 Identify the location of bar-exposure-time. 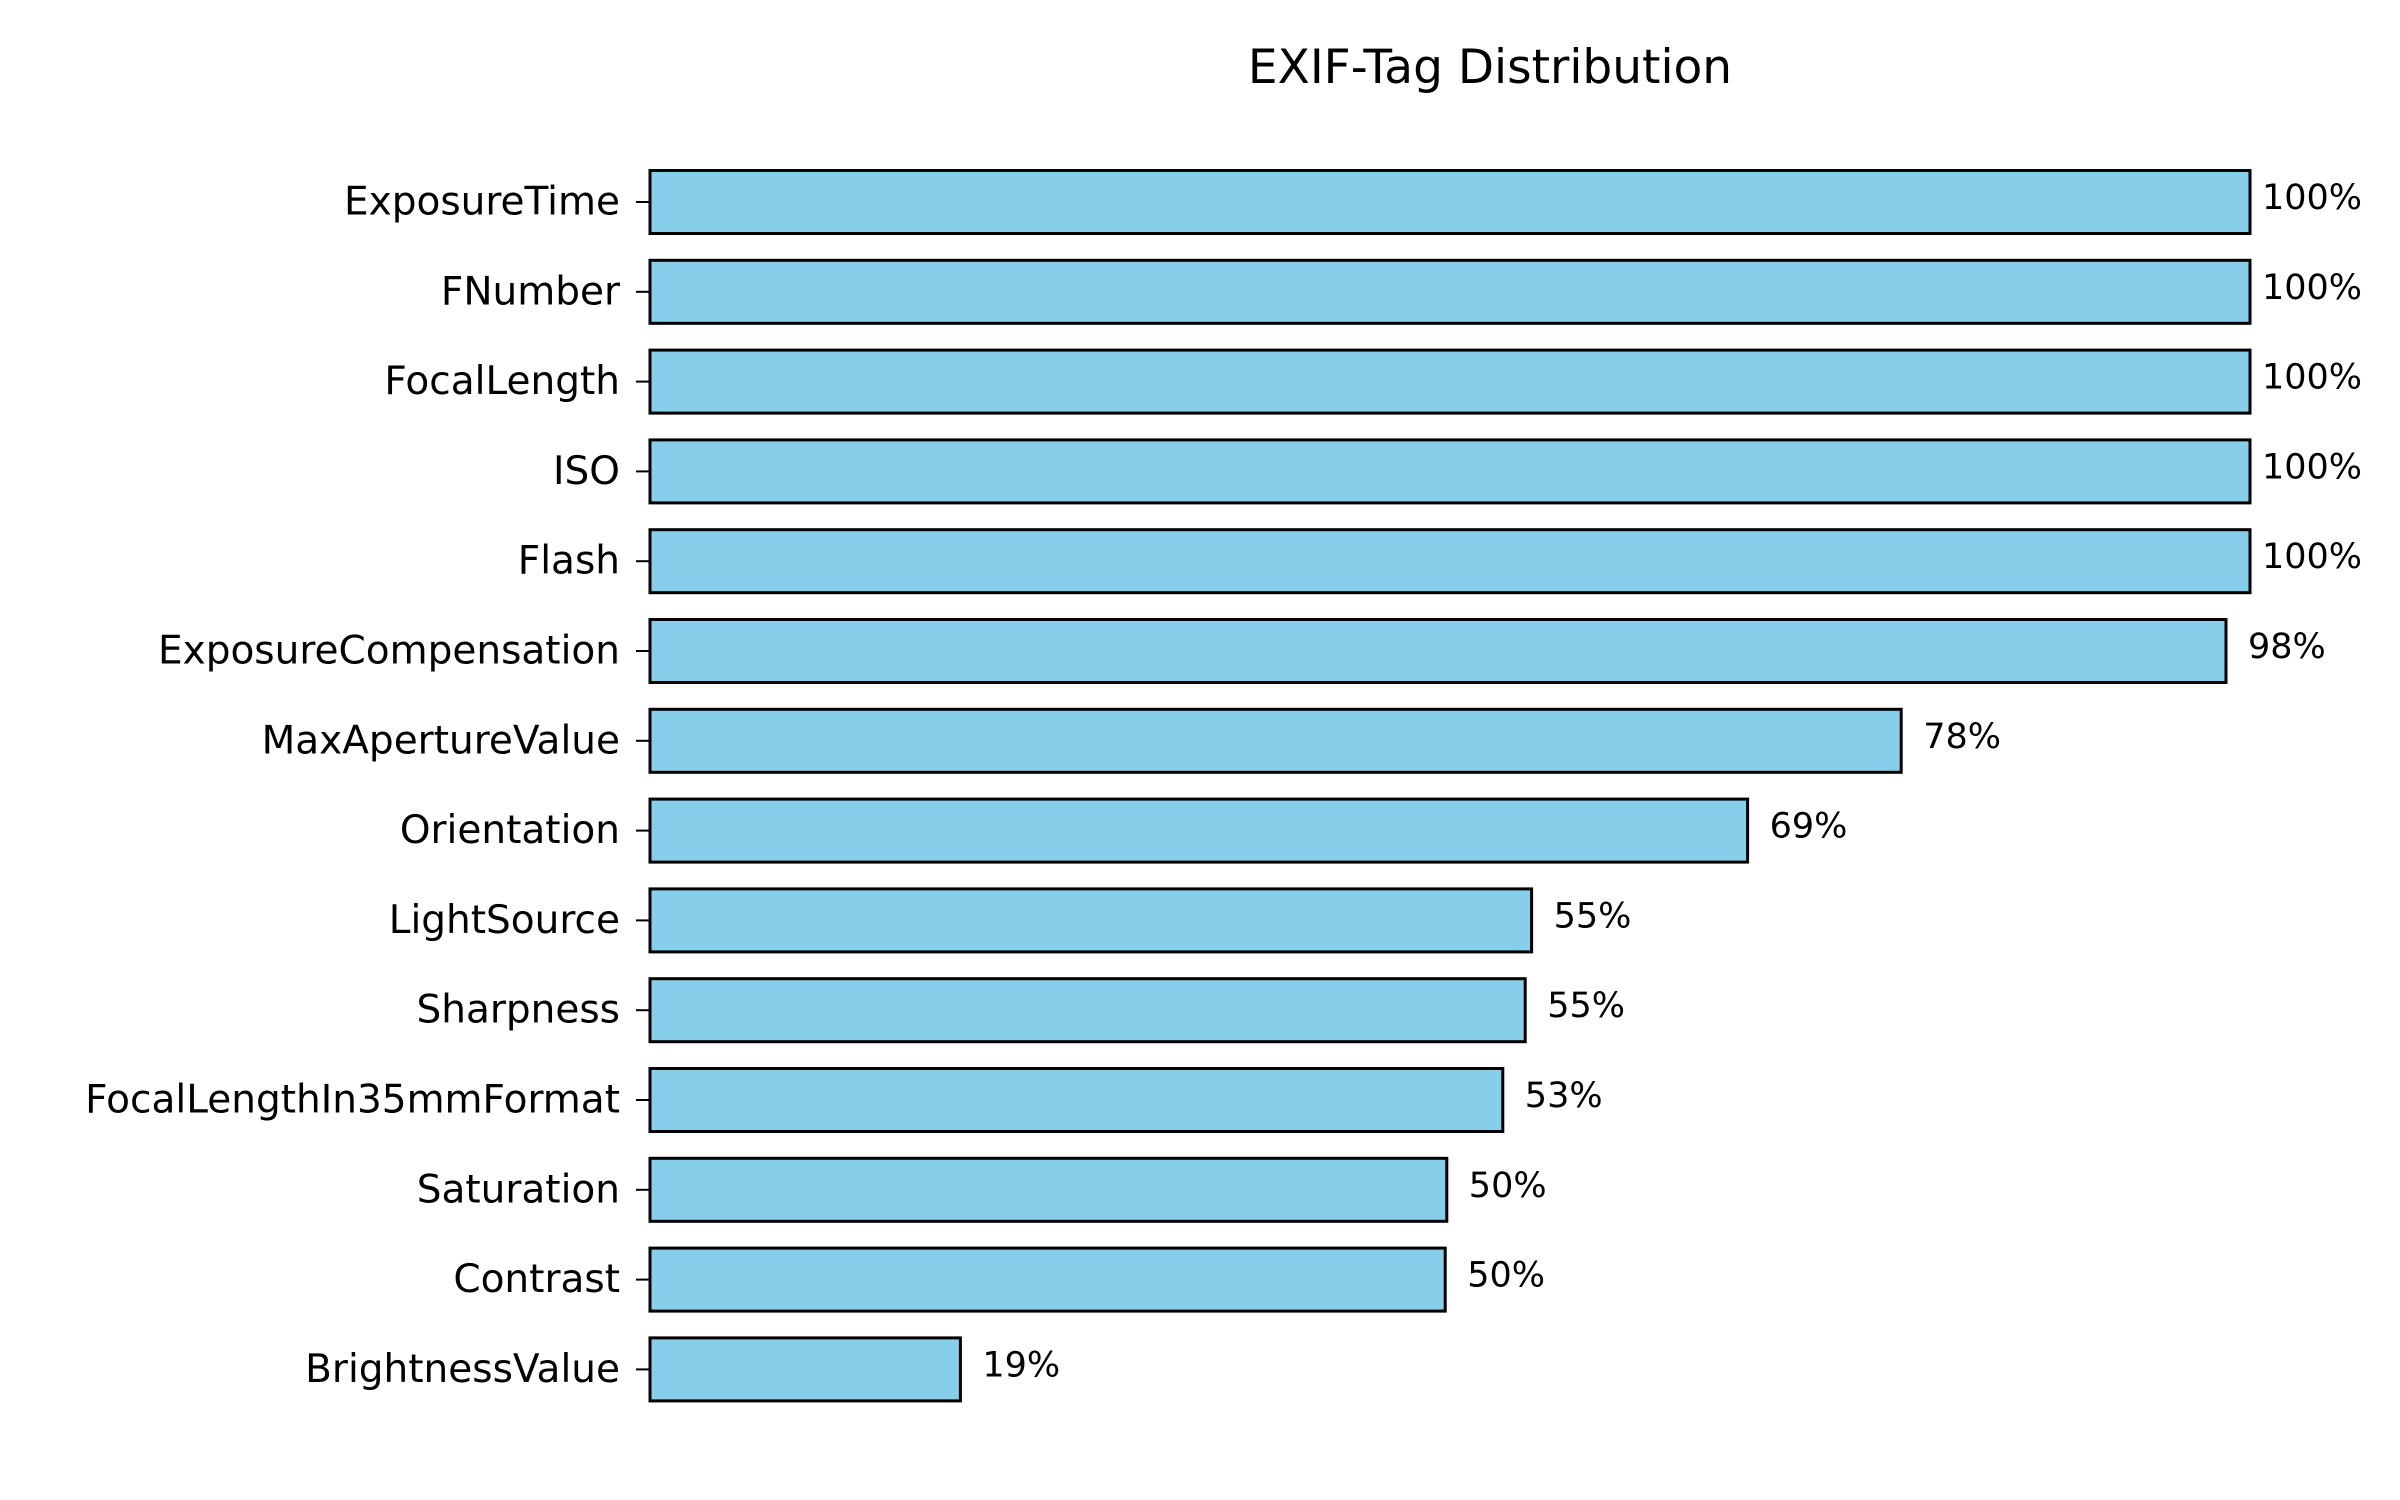
(1450, 202).